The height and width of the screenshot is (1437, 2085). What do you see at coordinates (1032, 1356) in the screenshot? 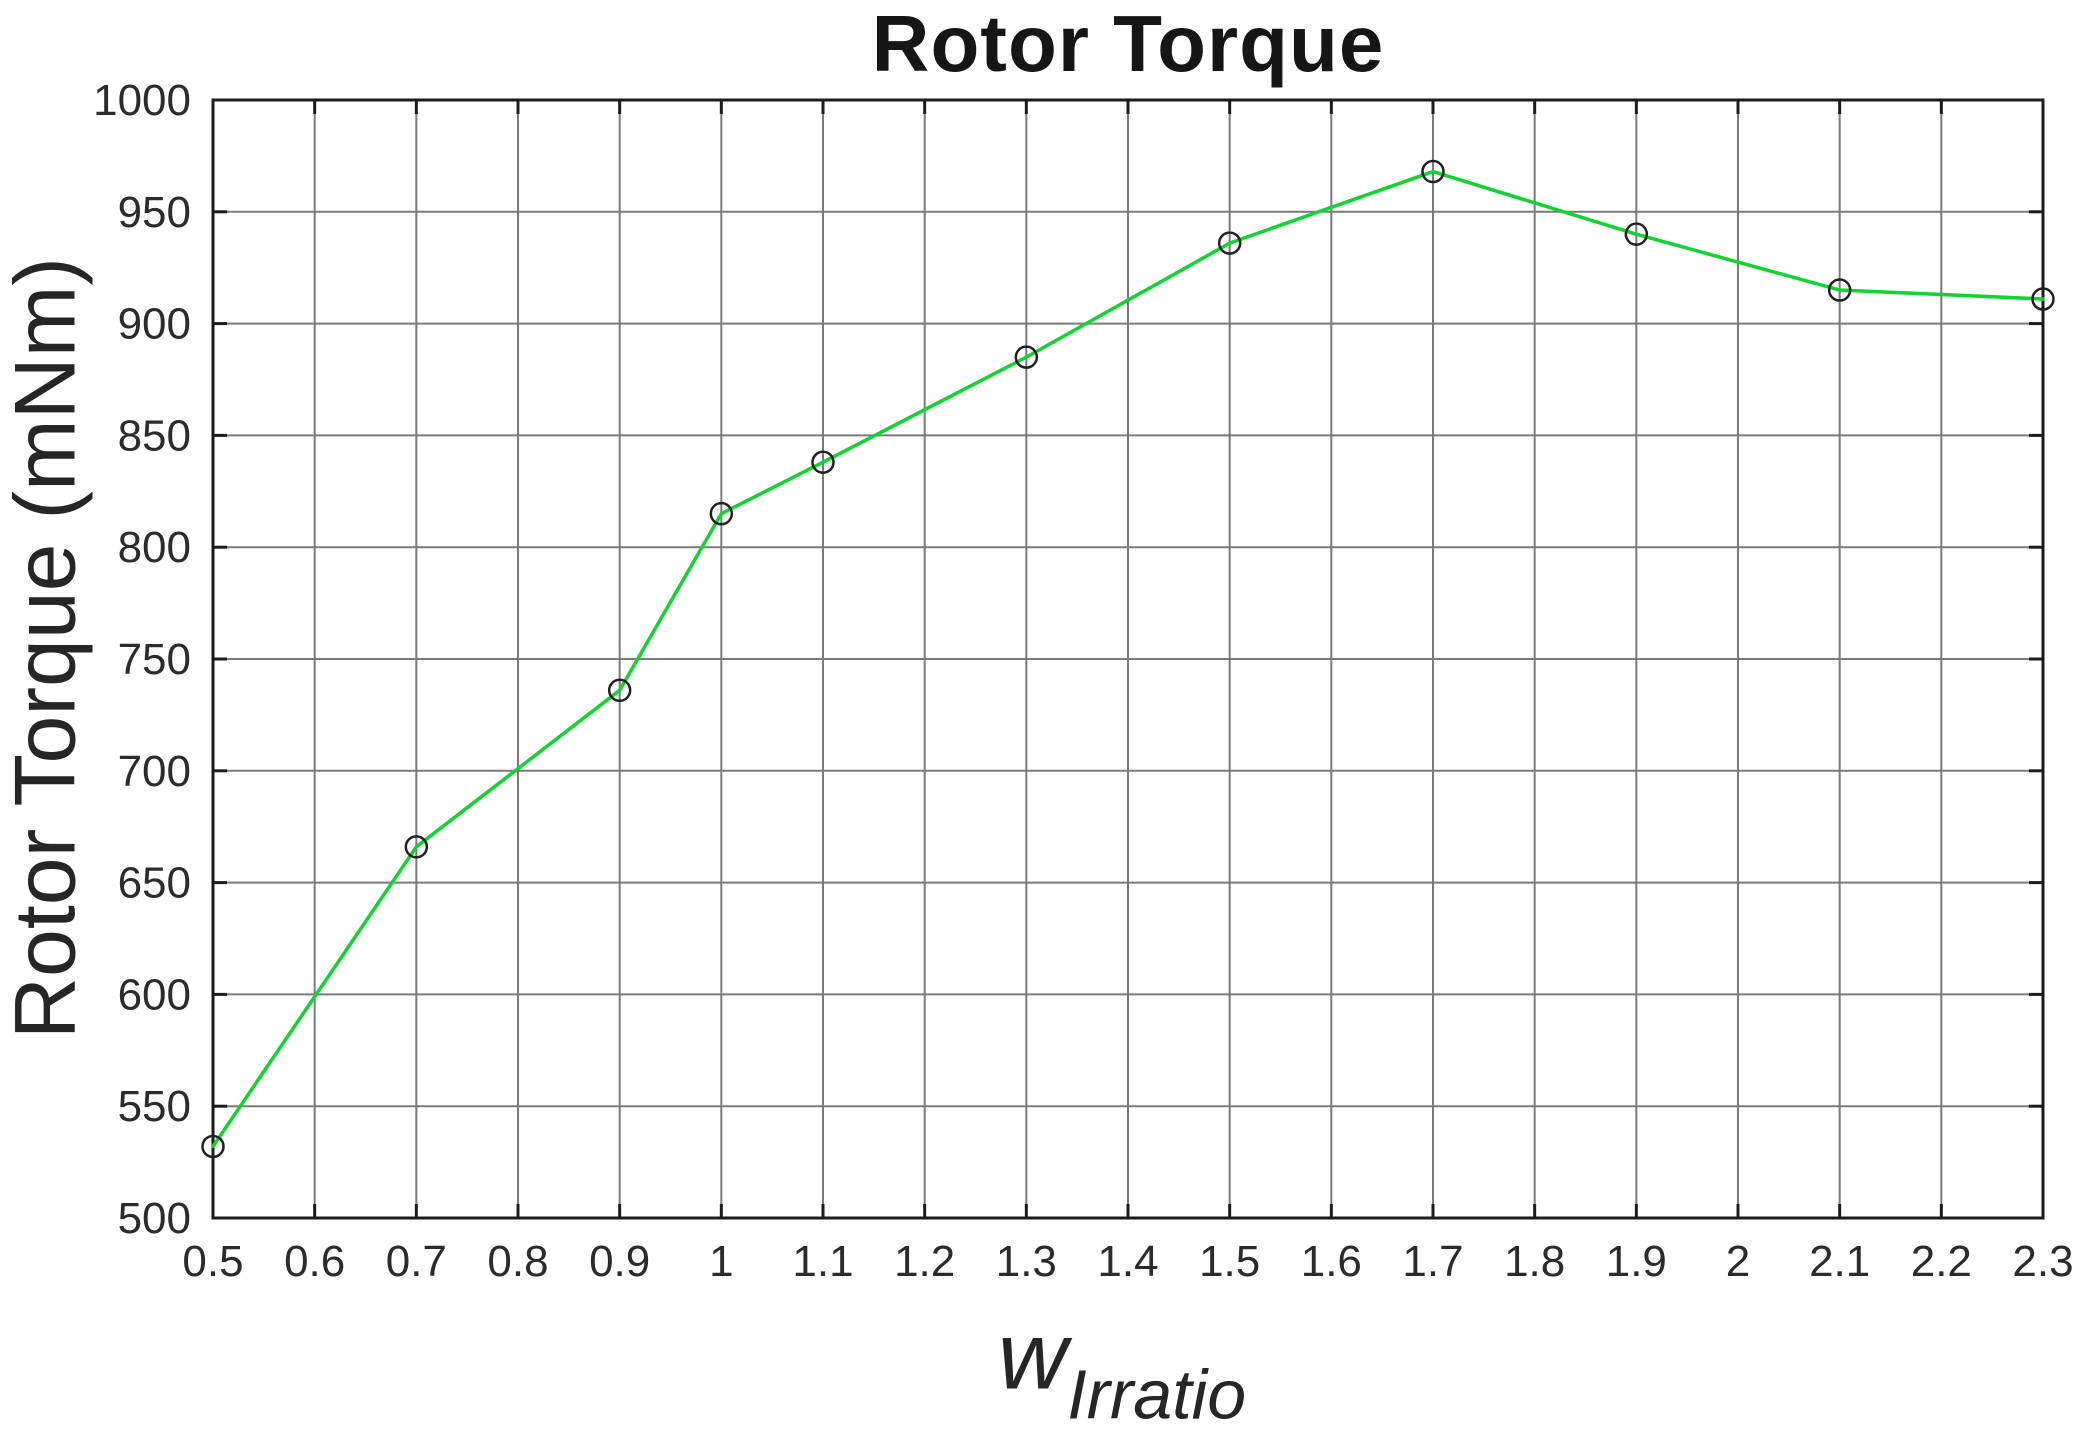
I see `x-axis-label-symbol: w` at bounding box center [1032, 1356].